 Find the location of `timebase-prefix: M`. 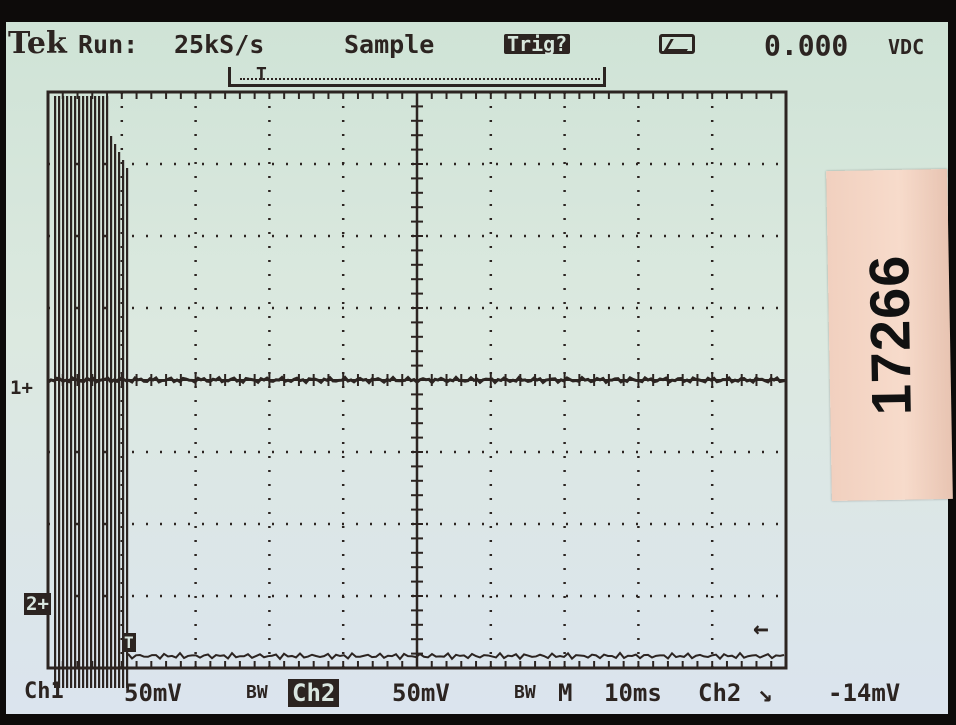

timebase-prefix: M is located at coordinates (565, 693).